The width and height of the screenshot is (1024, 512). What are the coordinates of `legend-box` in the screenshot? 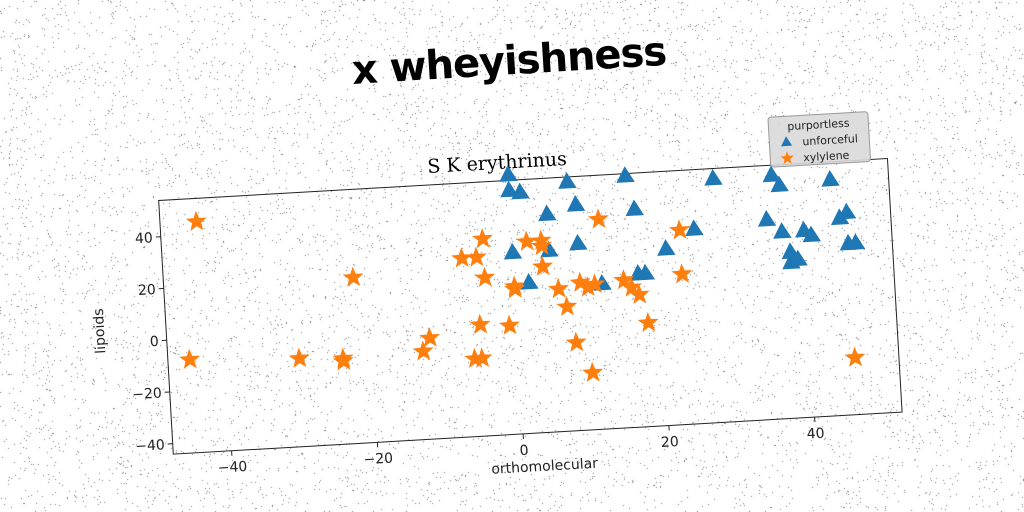 It's located at (819, 139).